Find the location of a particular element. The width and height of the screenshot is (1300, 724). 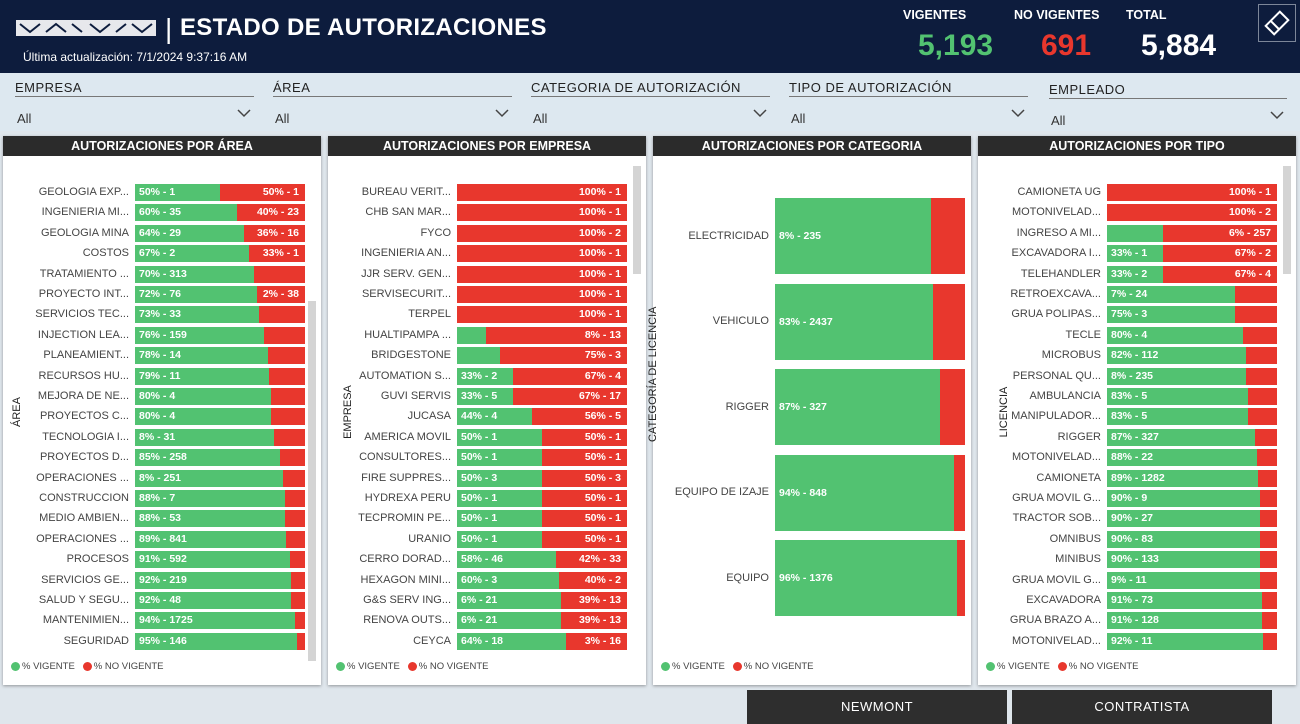

bar-no-vigente: 6% - 257 is located at coordinates (1192, 233).